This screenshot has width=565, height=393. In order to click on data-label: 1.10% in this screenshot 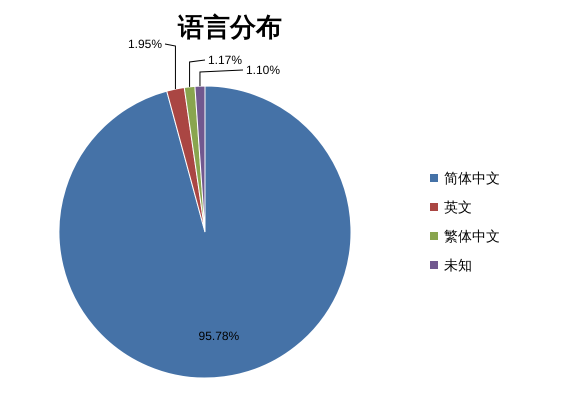, I will do `click(263, 70)`.